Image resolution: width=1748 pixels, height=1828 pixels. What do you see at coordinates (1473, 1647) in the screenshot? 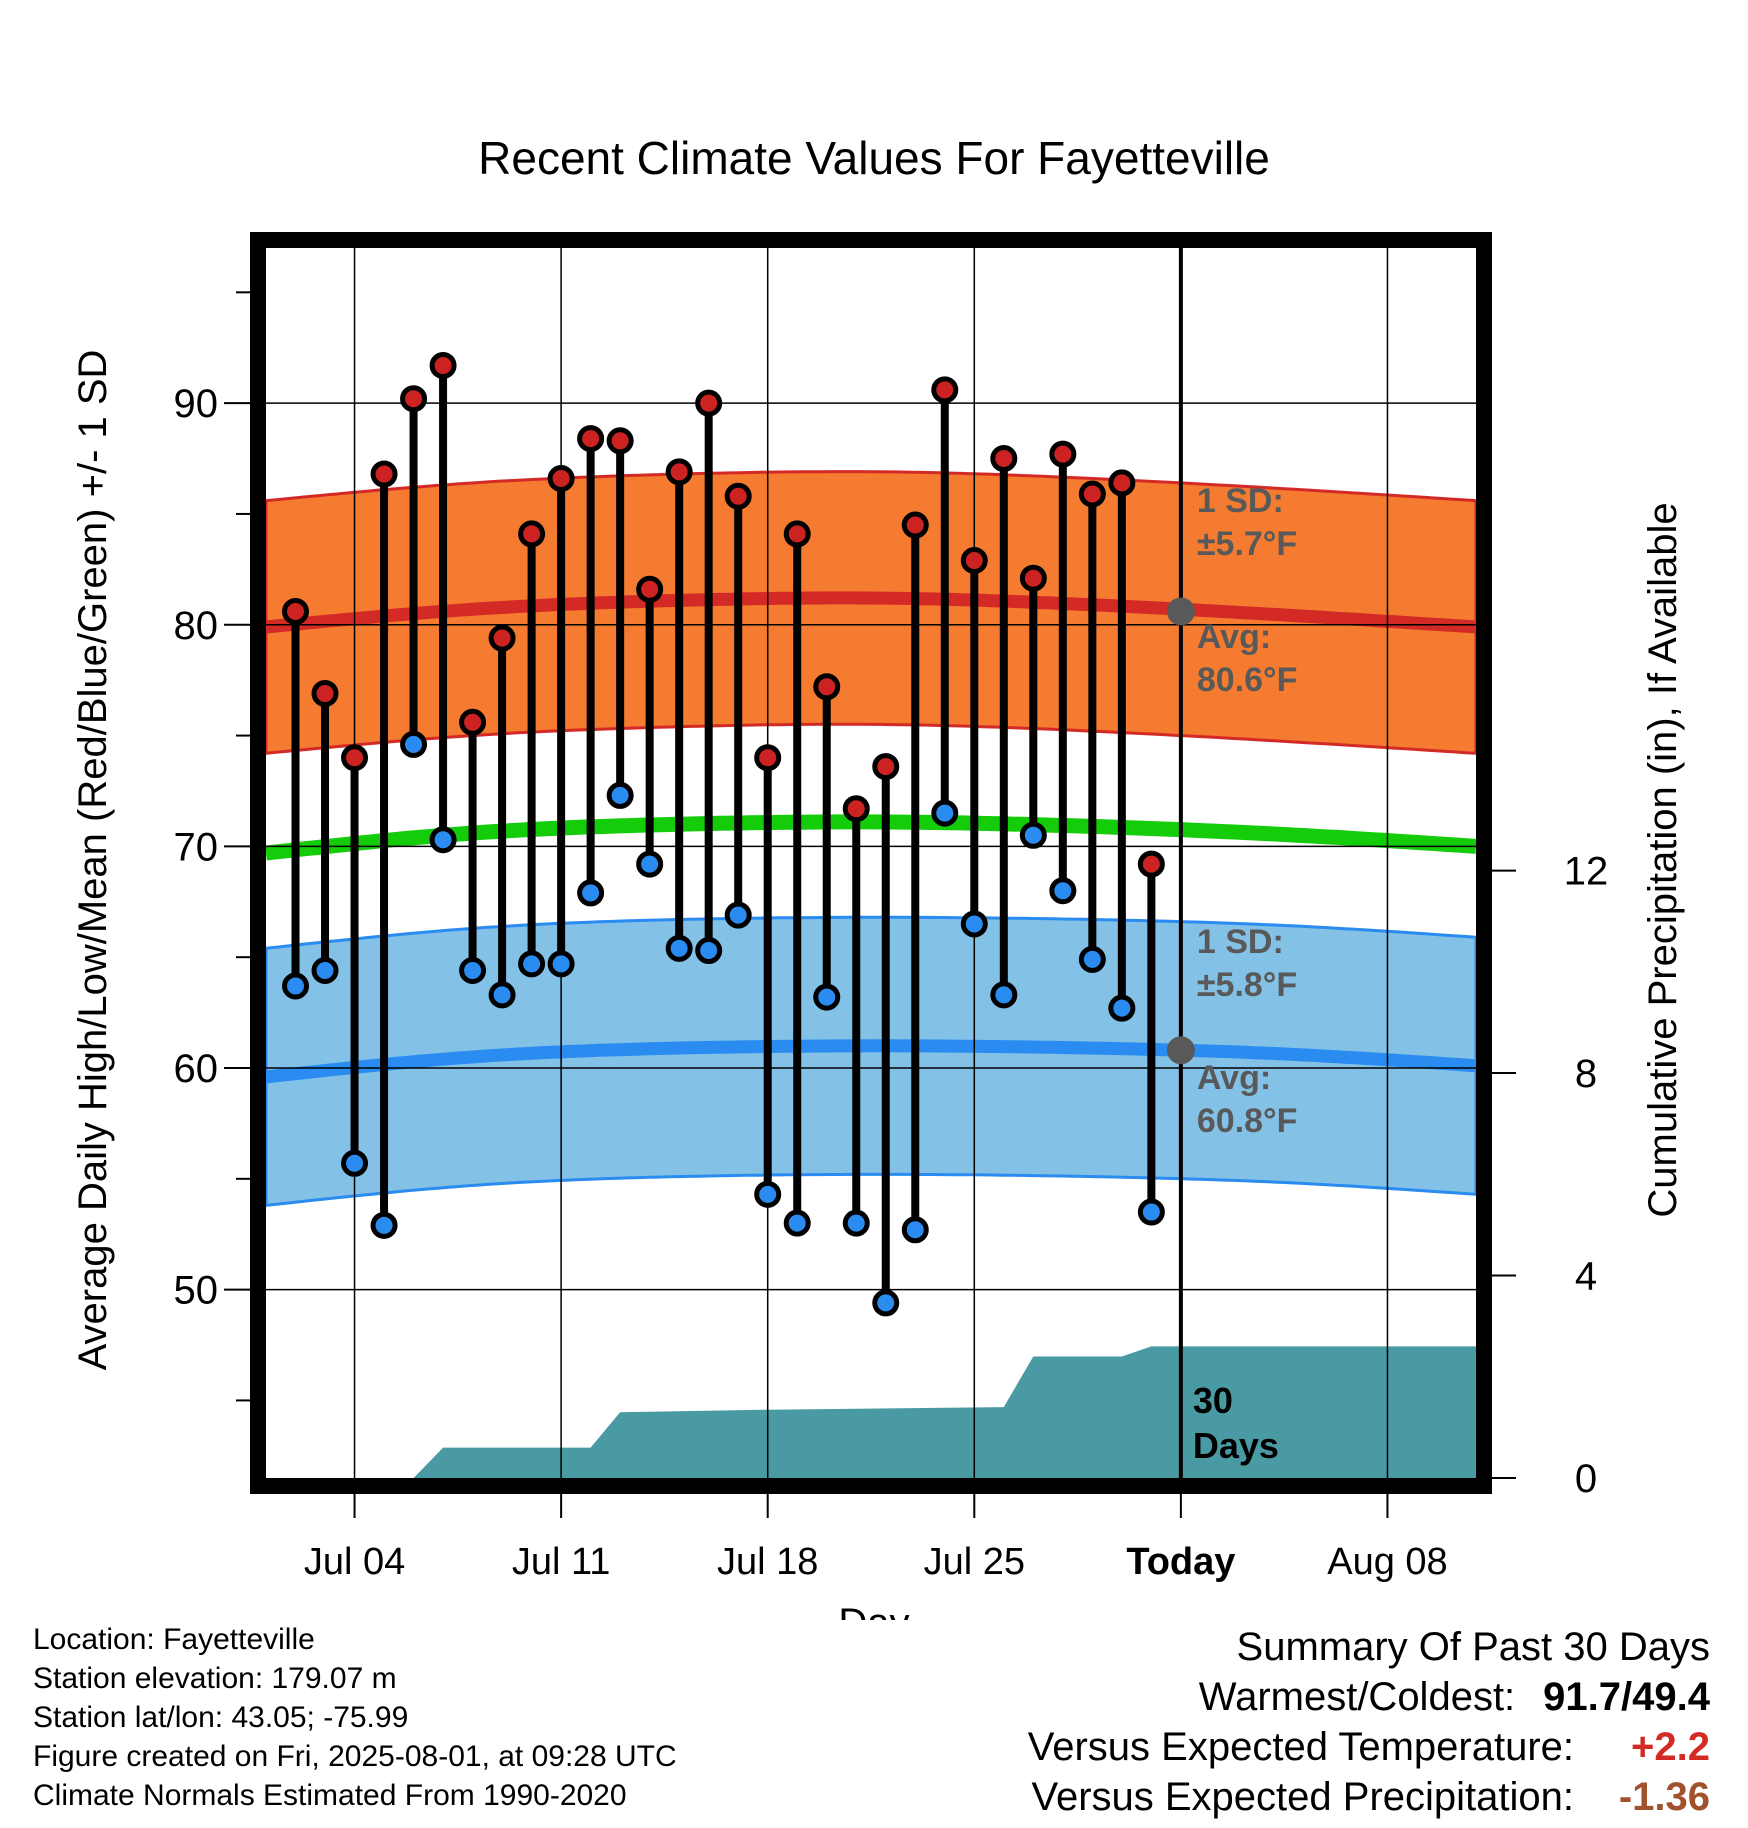
I see `summary-title: Summary Of Past 30 Days` at bounding box center [1473, 1647].